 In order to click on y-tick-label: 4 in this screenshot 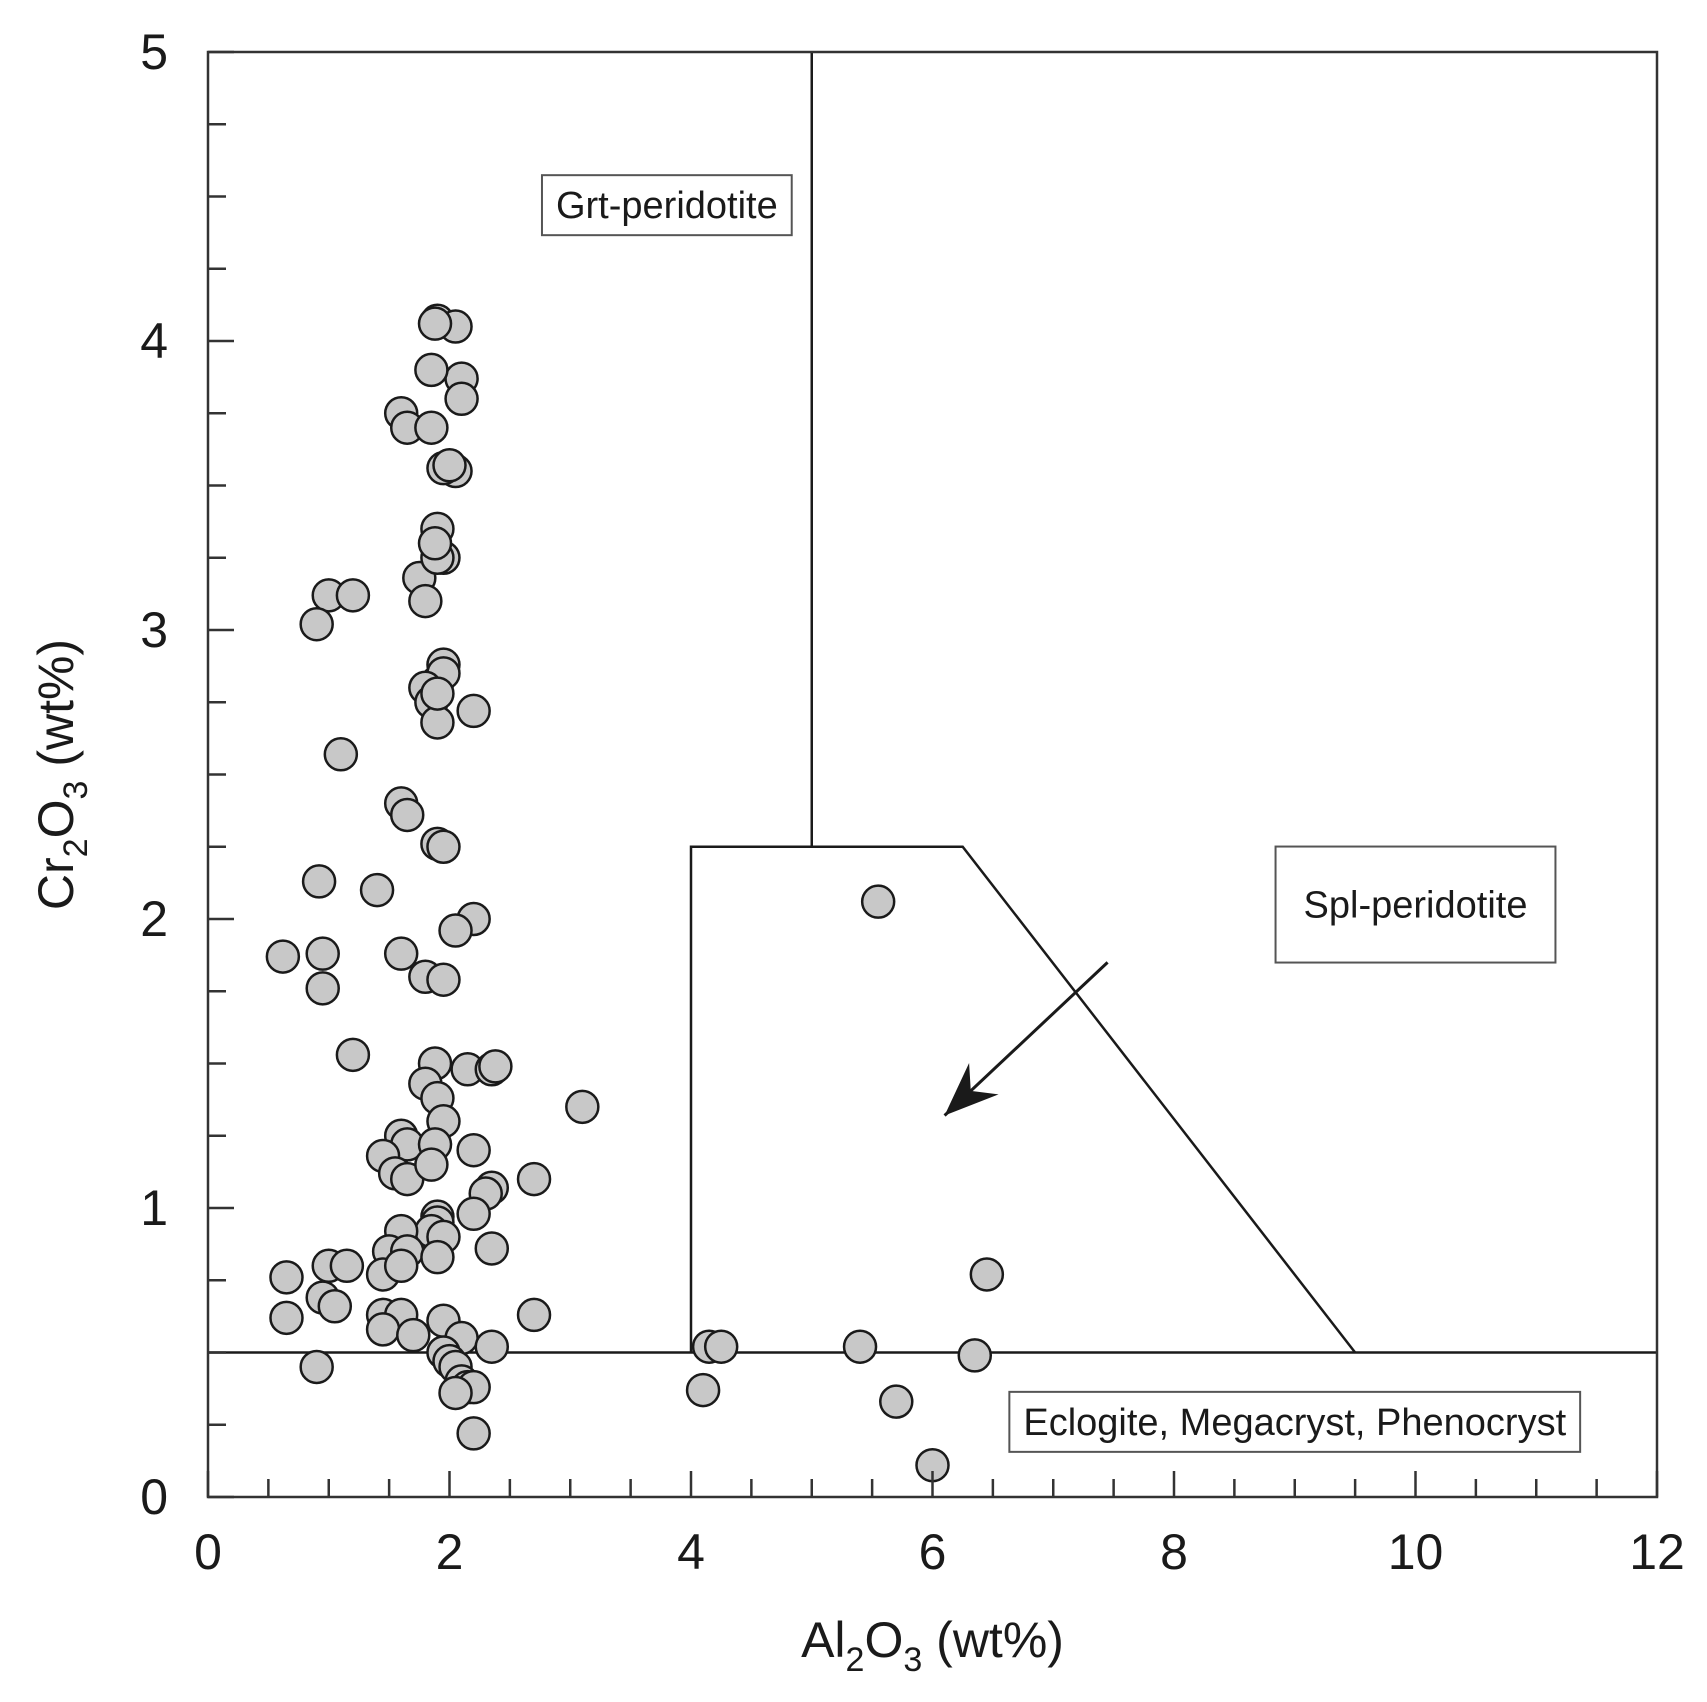, I will do `click(154, 341)`.